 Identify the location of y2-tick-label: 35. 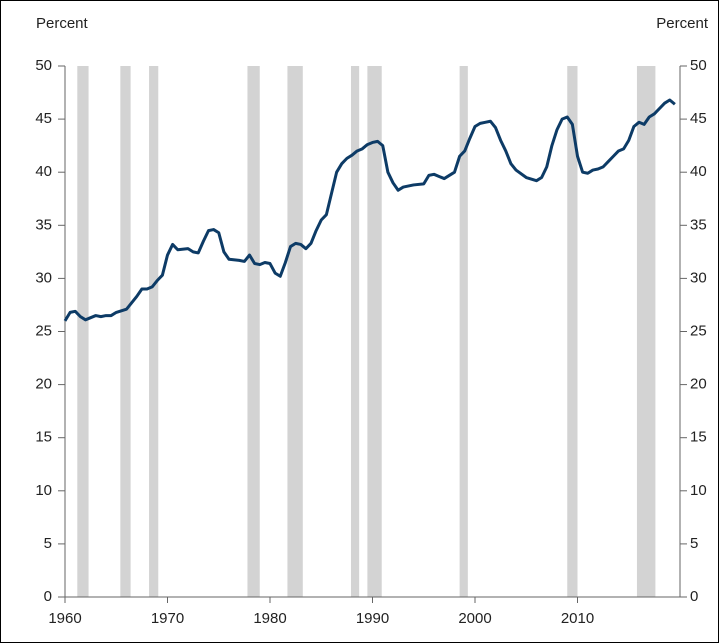
(698, 224).